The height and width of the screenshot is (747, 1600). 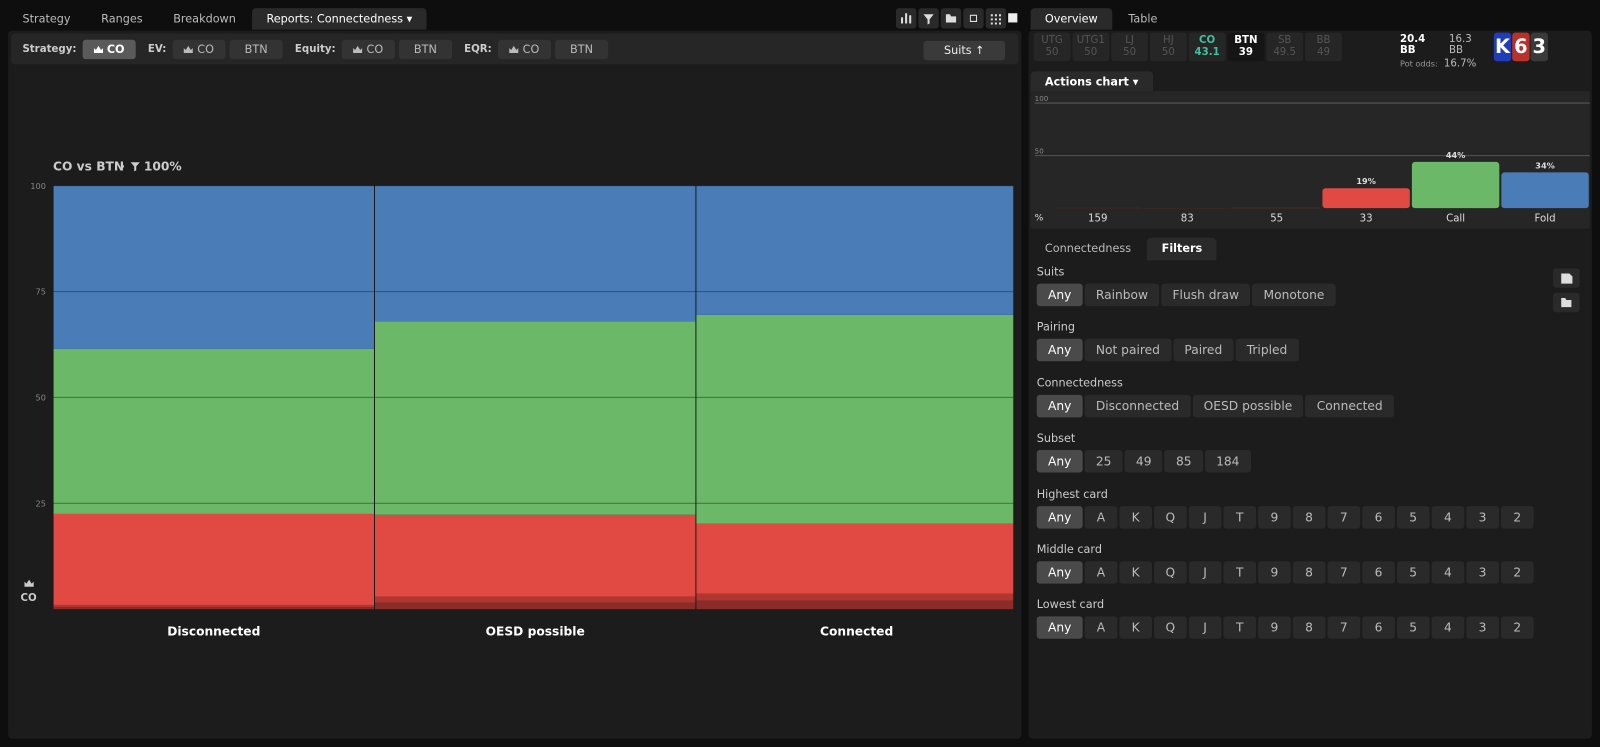 What do you see at coordinates (1349, 406) in the screenshot?
I see `filter-option: Connected` at bounding box center [1349, 406].